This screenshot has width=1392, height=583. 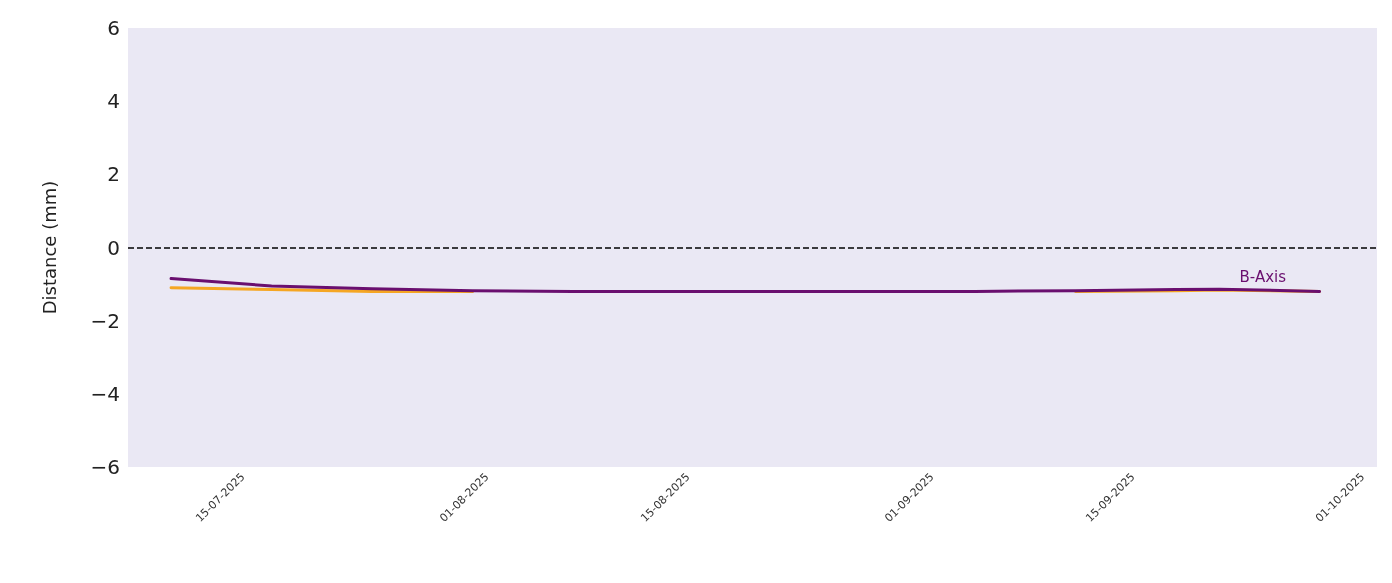 What do you see at coordinates (1263, 276) in the screenshot?
I see `series-label: B-Axis` at bounding box center [1263, 276].